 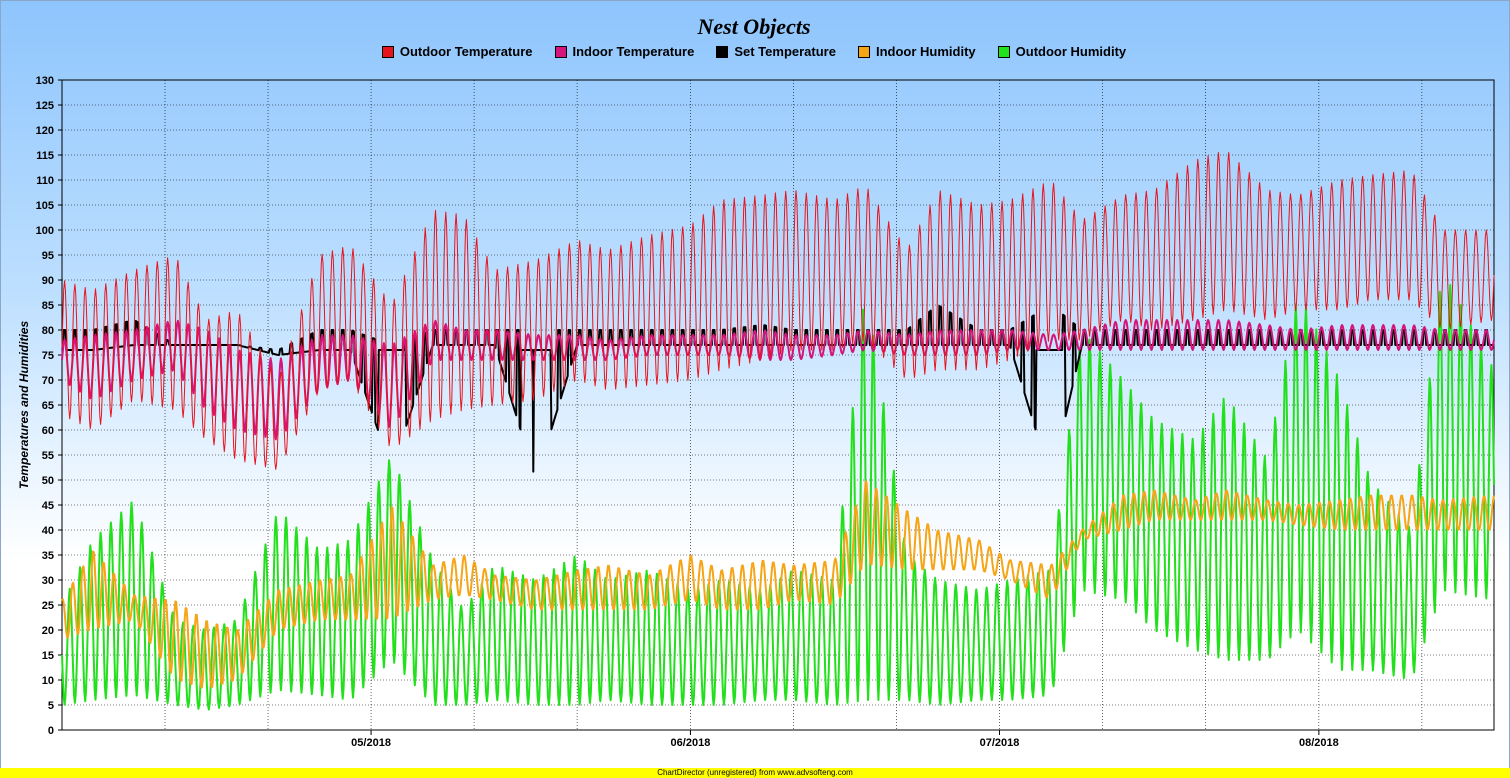 What do you see at coordinates (48, 506) in the screenshot?
I see `y-tick-label: 45` at bounding box center [48, 506].